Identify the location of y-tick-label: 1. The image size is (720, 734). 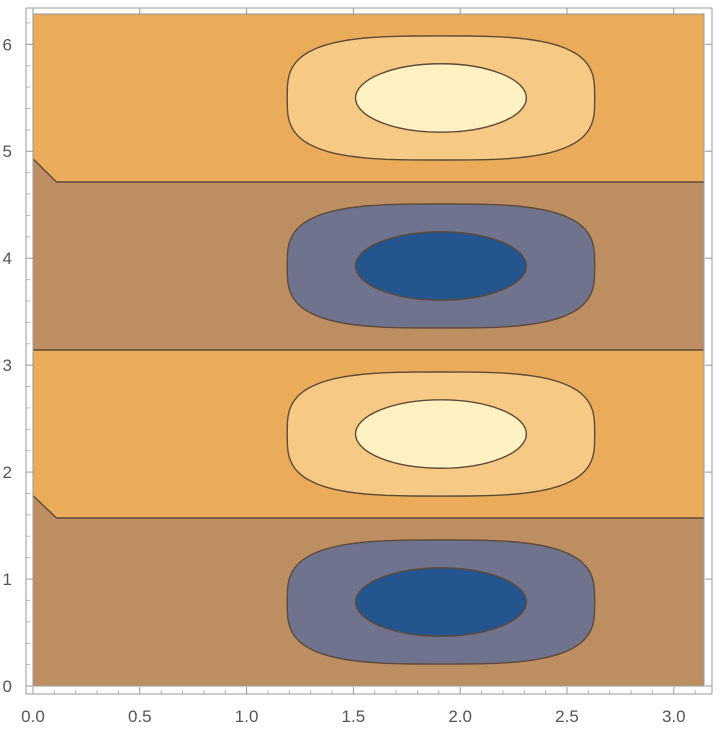
(7, 579).